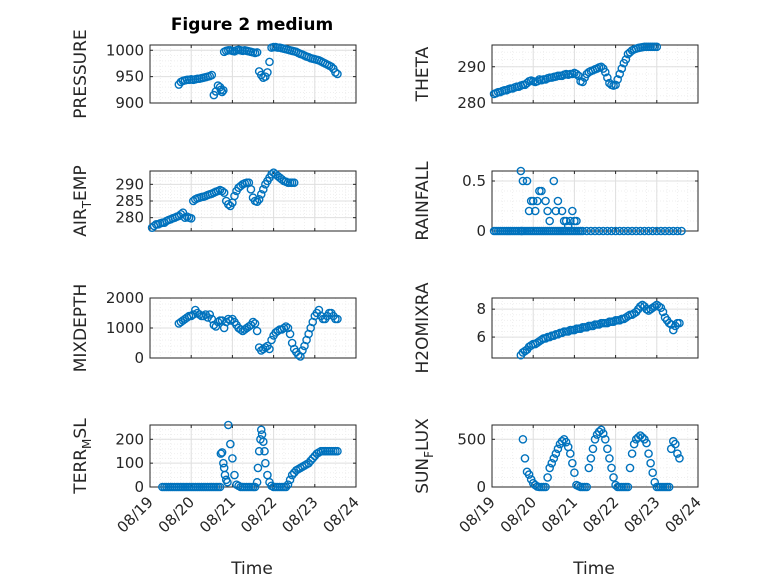 The height and width of the screenshot is (583, 778). I want to click on x-tick-label: 08/24, so click(683, 514).